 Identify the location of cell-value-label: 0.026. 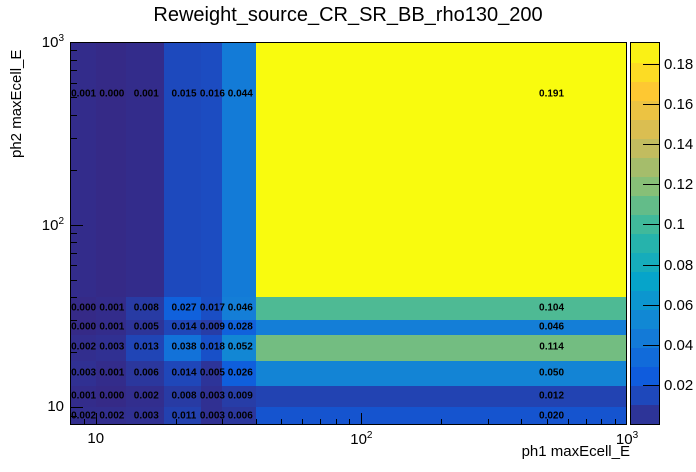
(240, 373).